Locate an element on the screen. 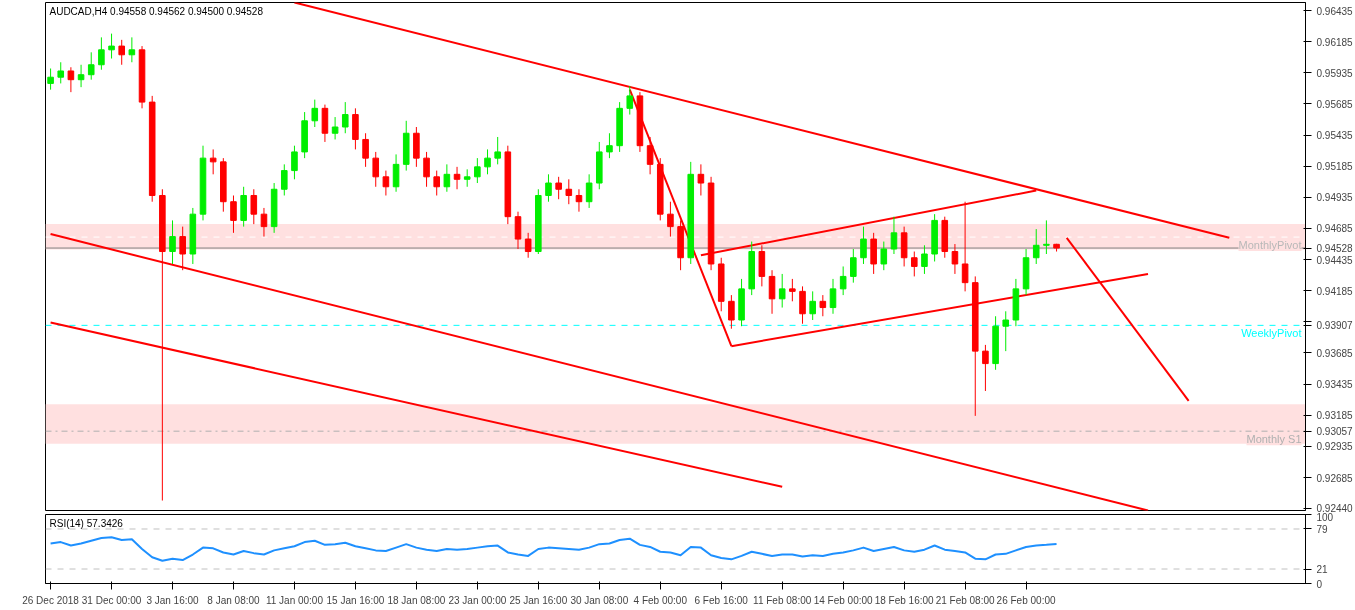  x-tick-label: 6 Feb 16:00 is located at coordinates (721, 600).